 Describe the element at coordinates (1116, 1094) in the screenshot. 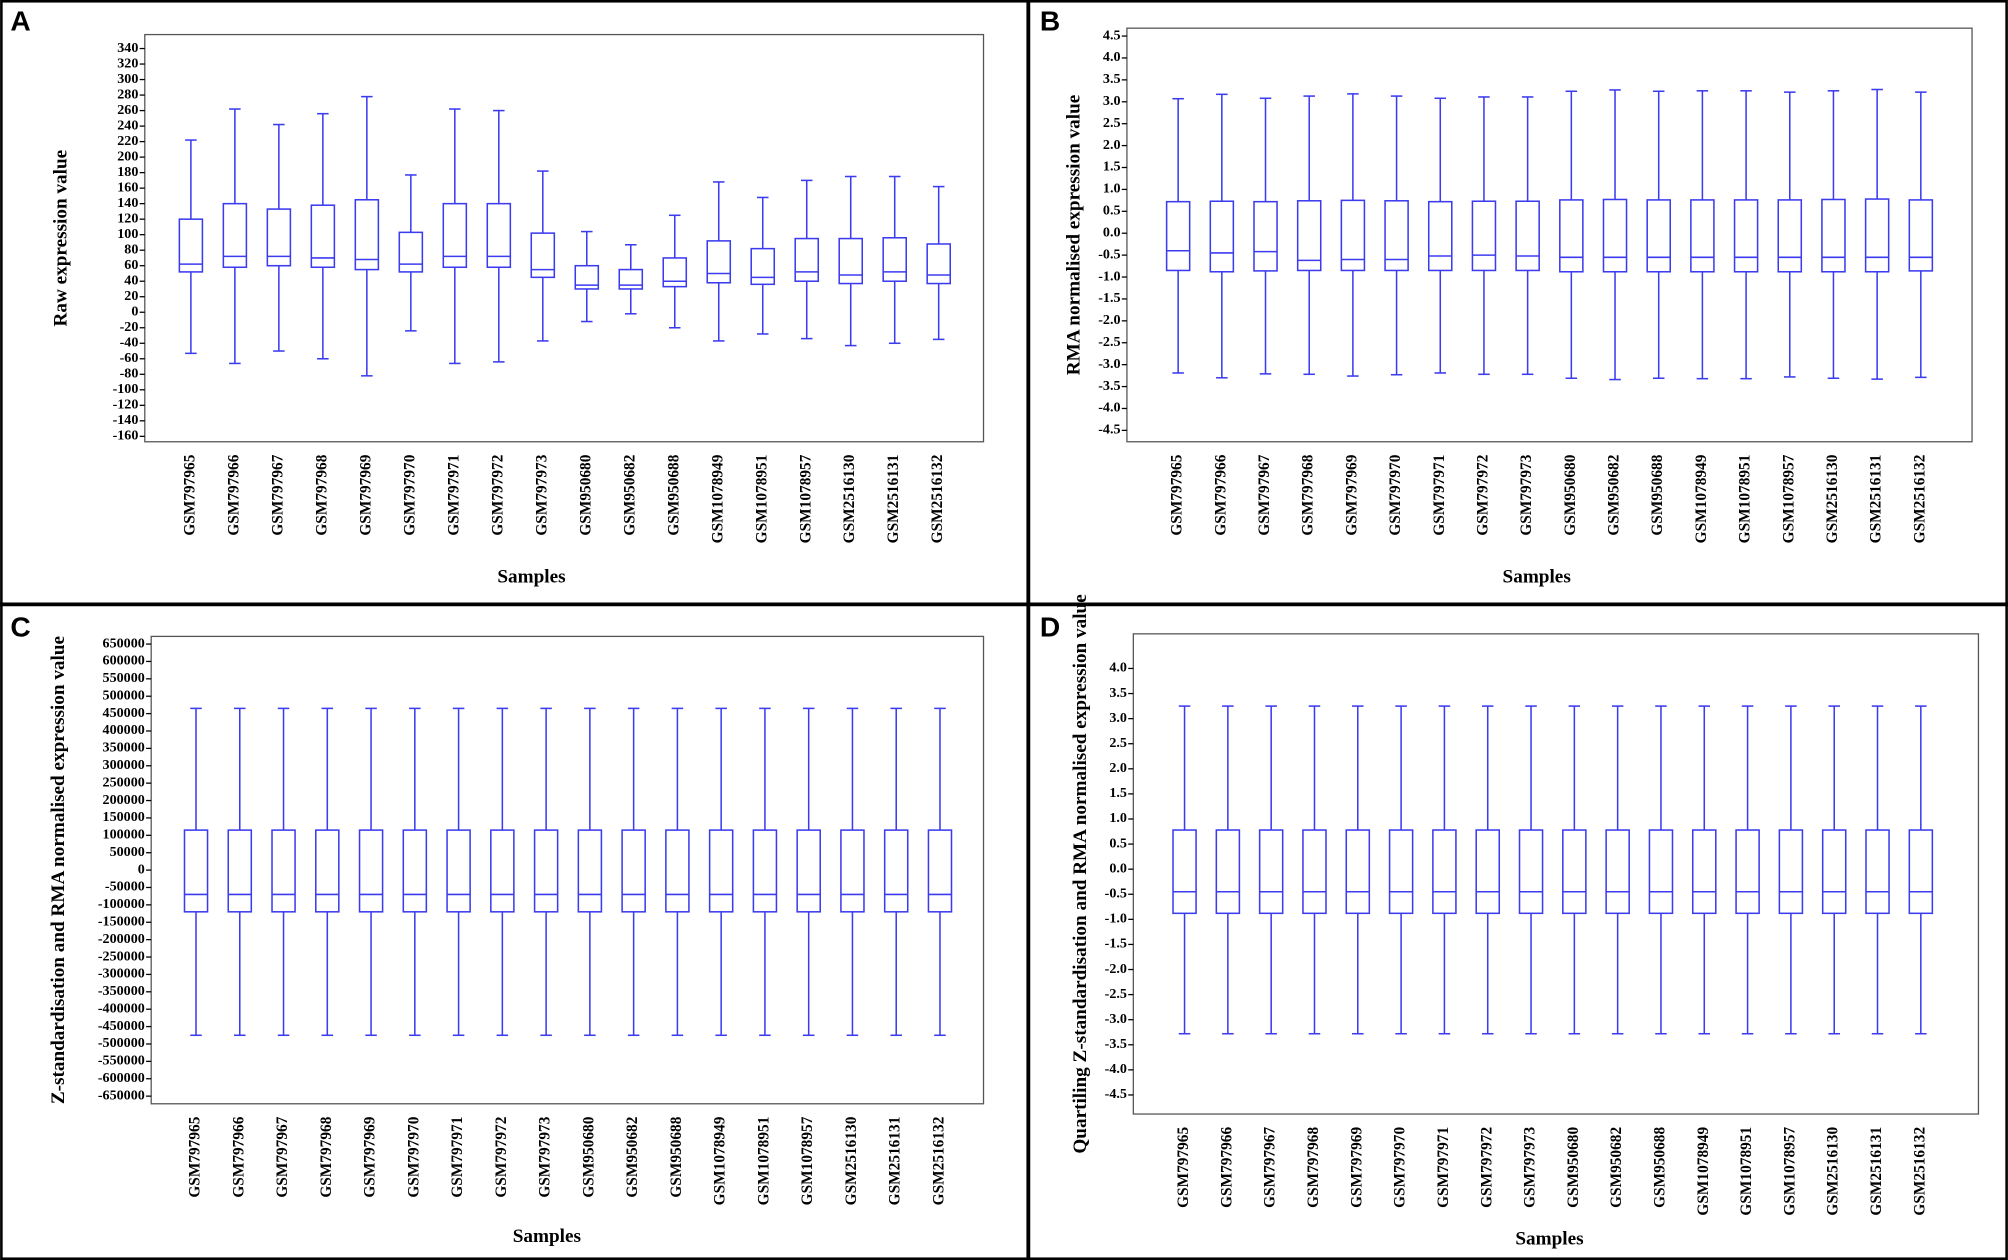

I see `y-tick-label: -4.5` at that location.